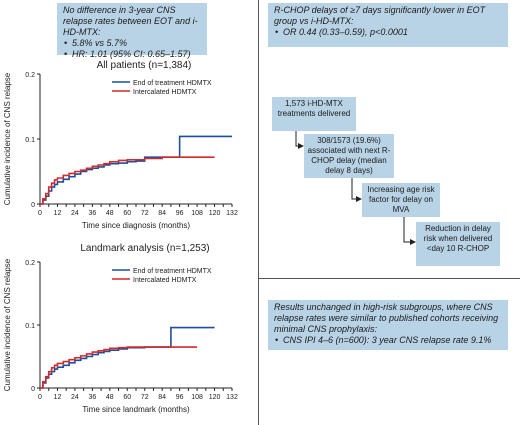 The image size is (520, 425). What do you see at coordinates (389, 278) in the screenshot?
I see `horizontal-divider` at bounding box center [389, 278].